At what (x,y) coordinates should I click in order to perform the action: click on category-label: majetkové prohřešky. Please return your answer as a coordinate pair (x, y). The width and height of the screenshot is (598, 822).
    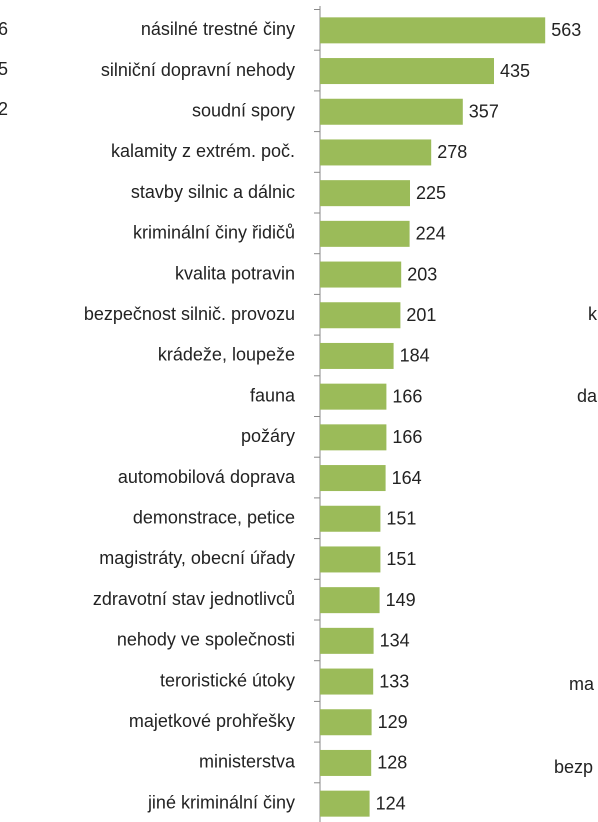
    Looking at the image, I should click on (212, 721).